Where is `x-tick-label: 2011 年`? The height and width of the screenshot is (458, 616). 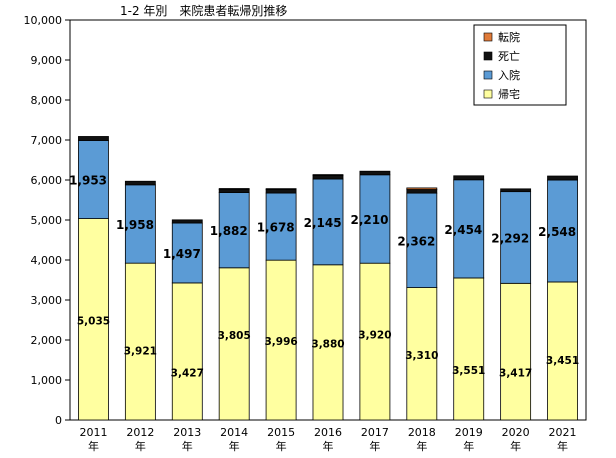
x-tick-label: 2011 年 is located at coordinates (93, 439).